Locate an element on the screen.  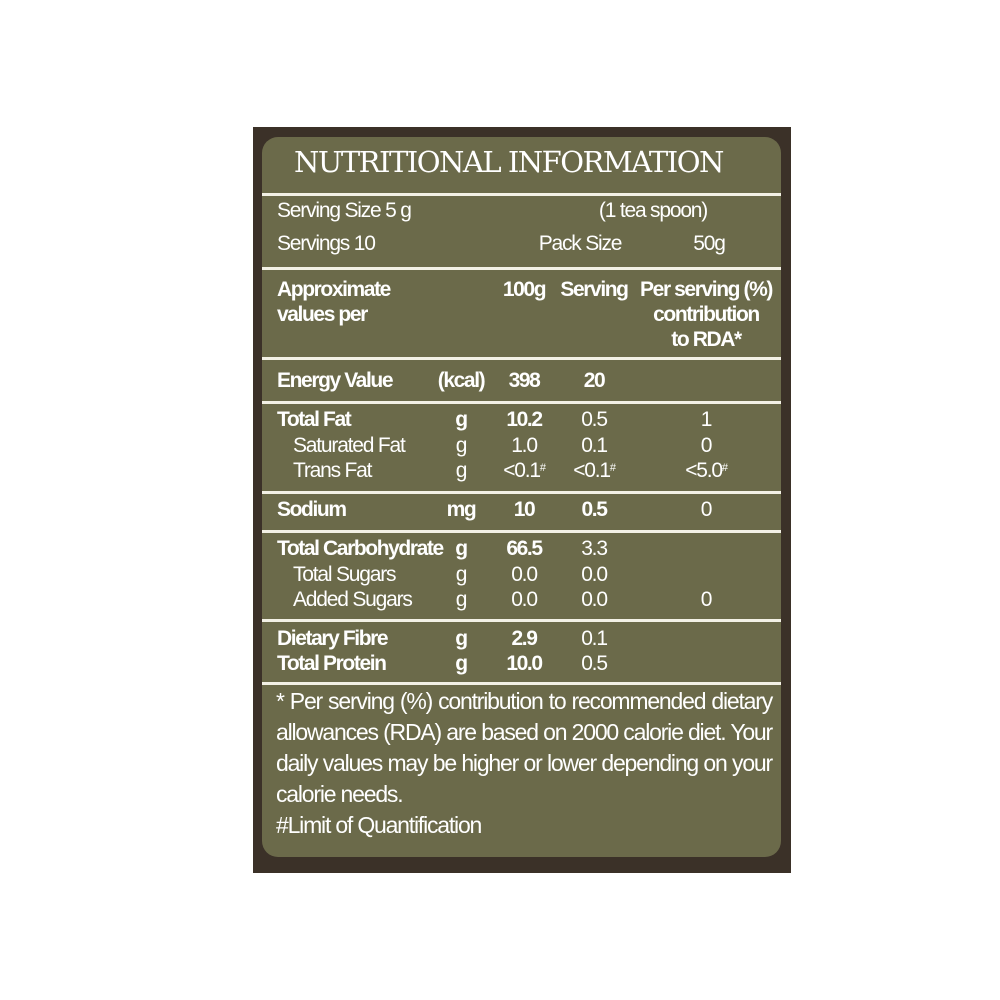
value-per-100g-text: 1.0 is located at coordinates (524, 445).